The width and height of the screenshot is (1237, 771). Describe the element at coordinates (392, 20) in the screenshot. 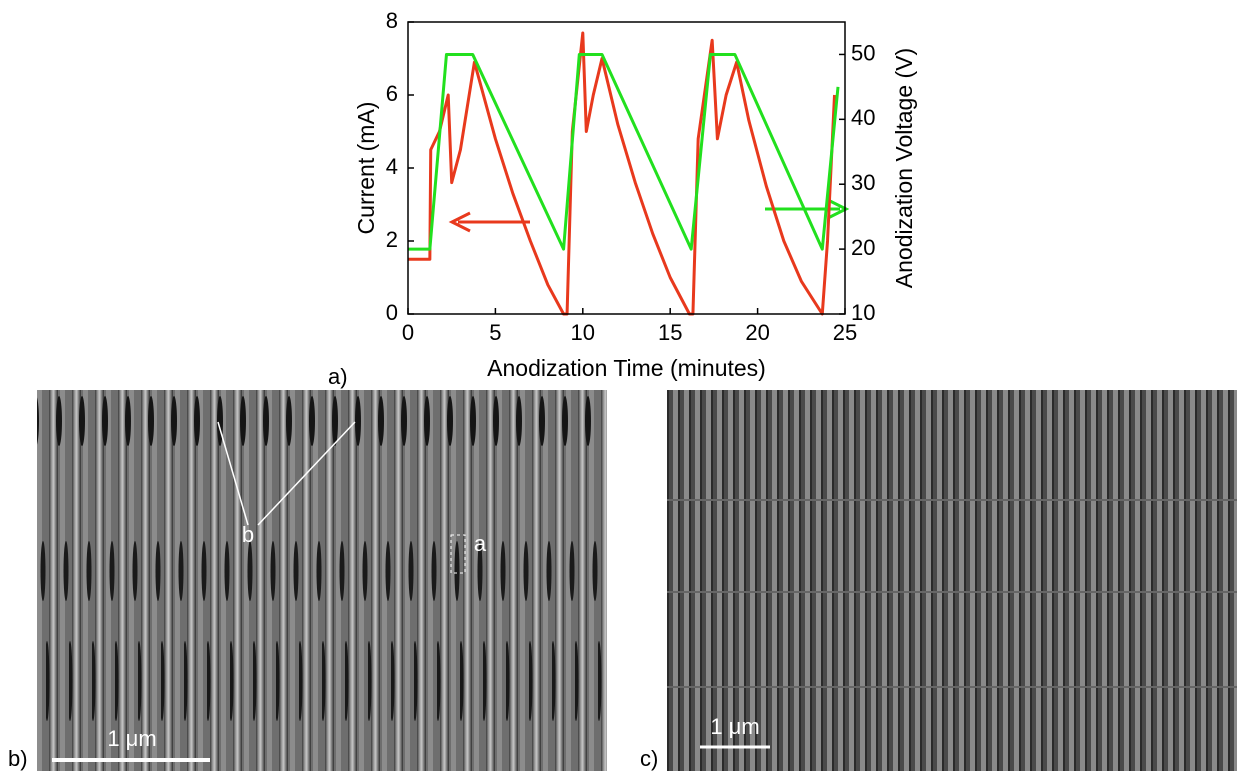

I see `y-tick-label: 8` at that location.